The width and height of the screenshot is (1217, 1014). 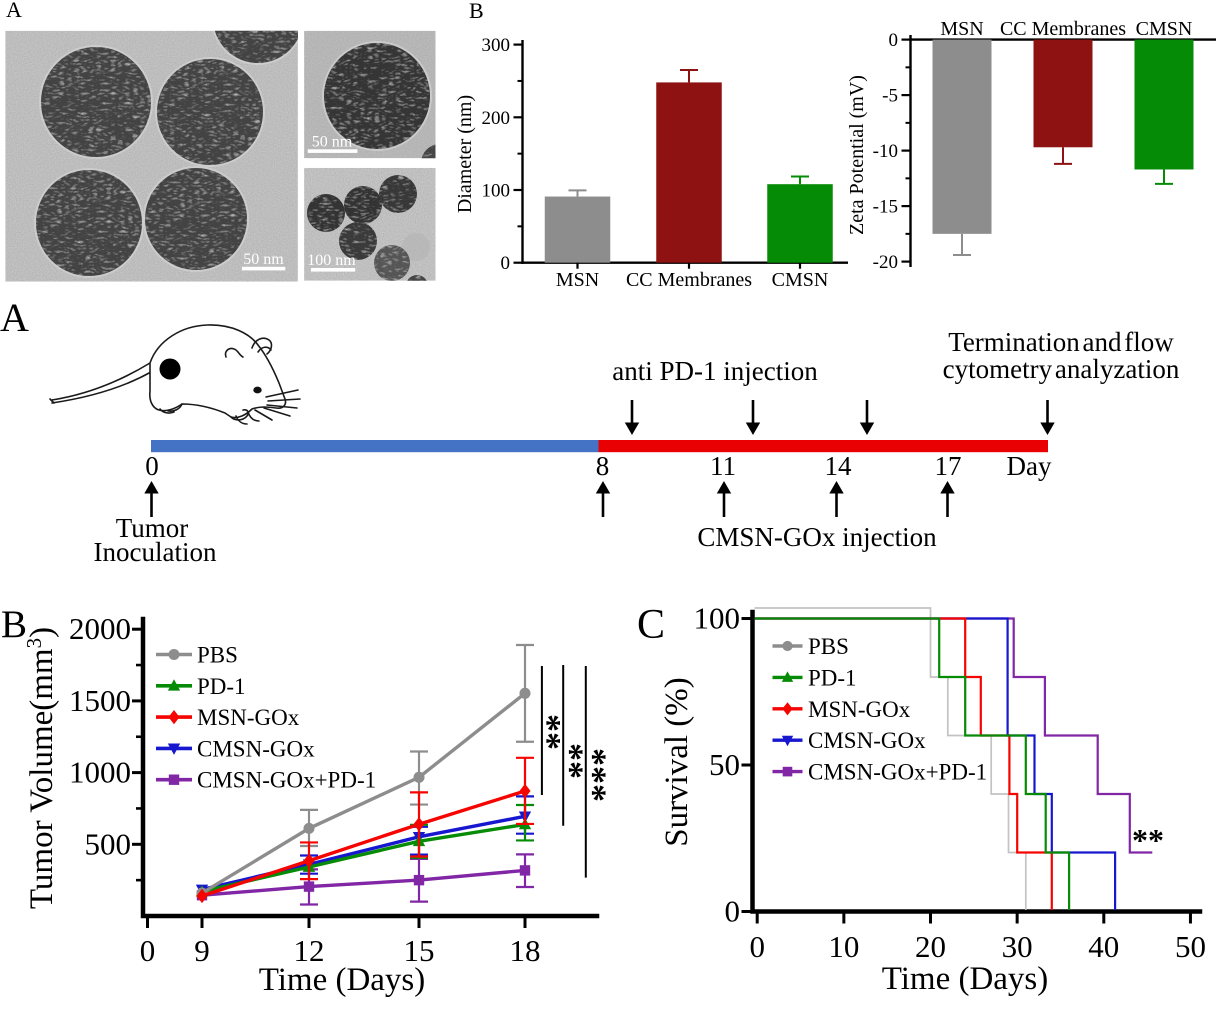 What do you see at coordinates (496, 45) in the screenshot?
I see `svg-text: 300` at bounding box center [496, 45].